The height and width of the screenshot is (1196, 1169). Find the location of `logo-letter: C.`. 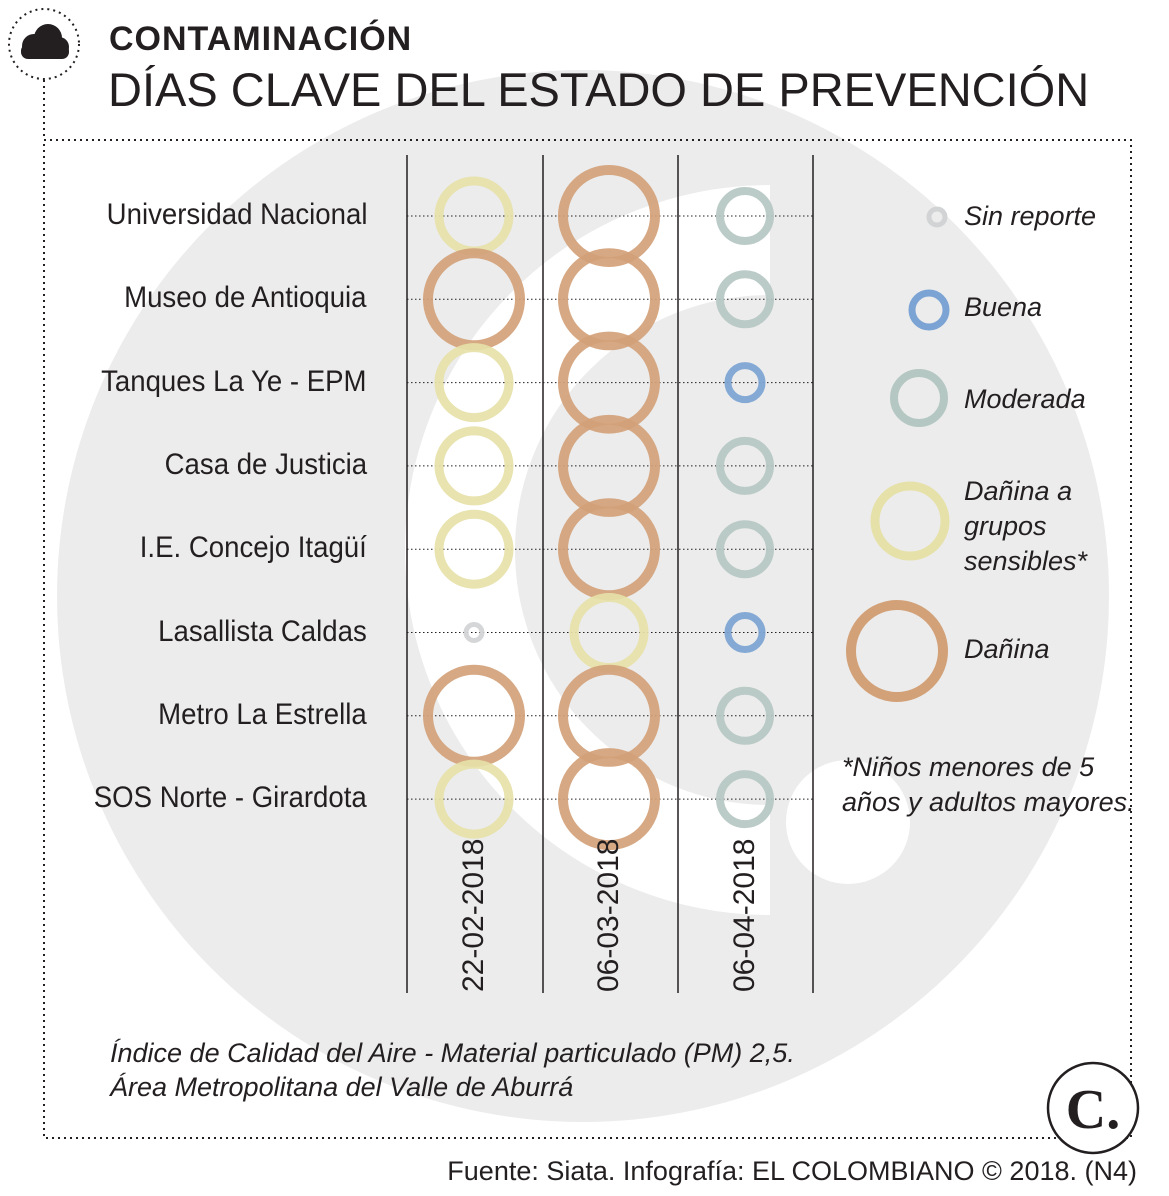

logo-letter: C. is located at coordinates (1093, 1110).